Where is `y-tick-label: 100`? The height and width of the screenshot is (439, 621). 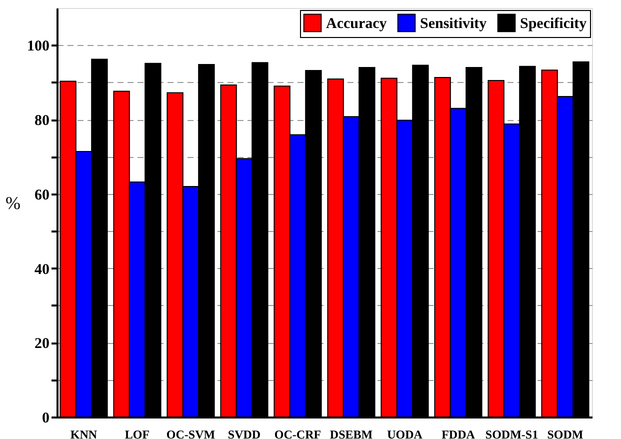 y-tick-label: 100 is located at coordinates (38, 46).